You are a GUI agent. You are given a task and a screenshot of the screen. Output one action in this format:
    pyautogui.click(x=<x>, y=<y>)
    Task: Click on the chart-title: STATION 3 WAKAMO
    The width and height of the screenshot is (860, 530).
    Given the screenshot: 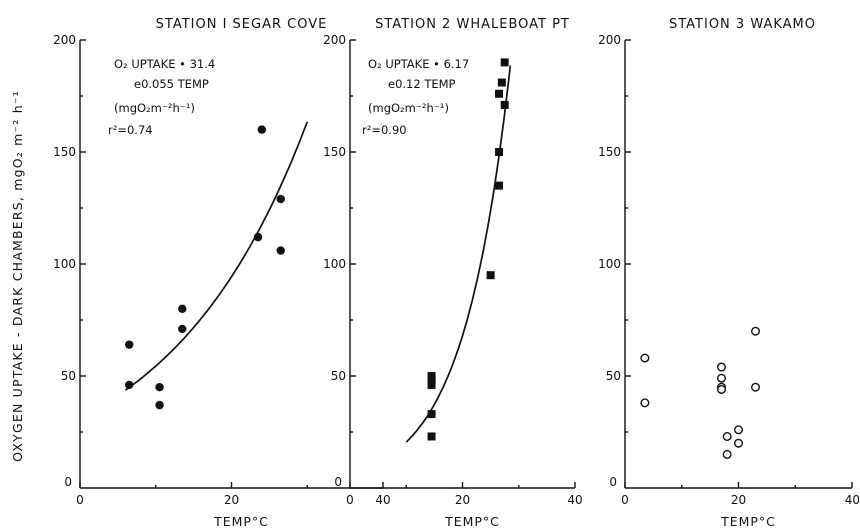 What is the action you would take?
    pyautogui.click(x=742, y=24)
    